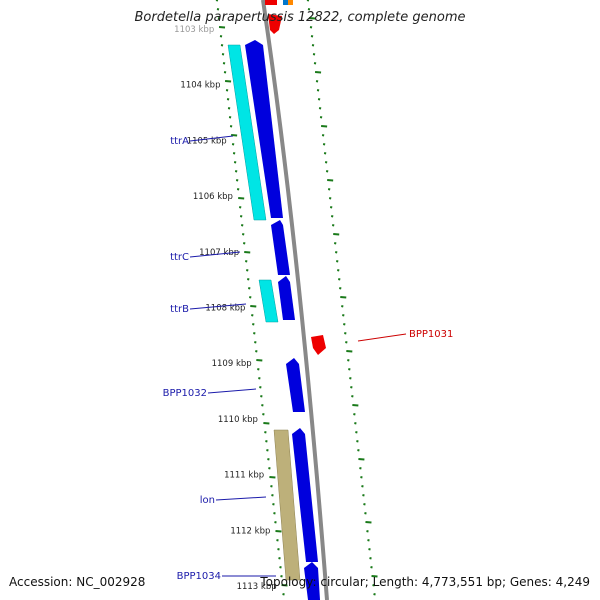 The height and width of the screenshot is (600, 600). I want to click on position-label: 1110 kbp, so click(238, 420).